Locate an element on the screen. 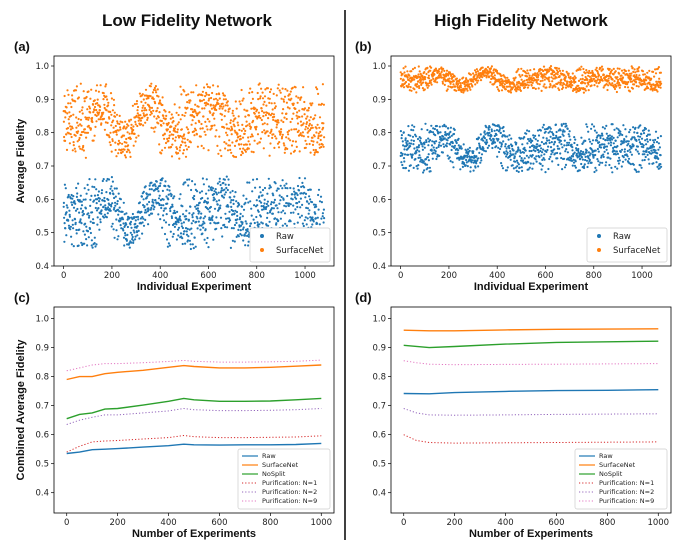  y-tick-label: 1.0 is located at coordinates (379, 320).